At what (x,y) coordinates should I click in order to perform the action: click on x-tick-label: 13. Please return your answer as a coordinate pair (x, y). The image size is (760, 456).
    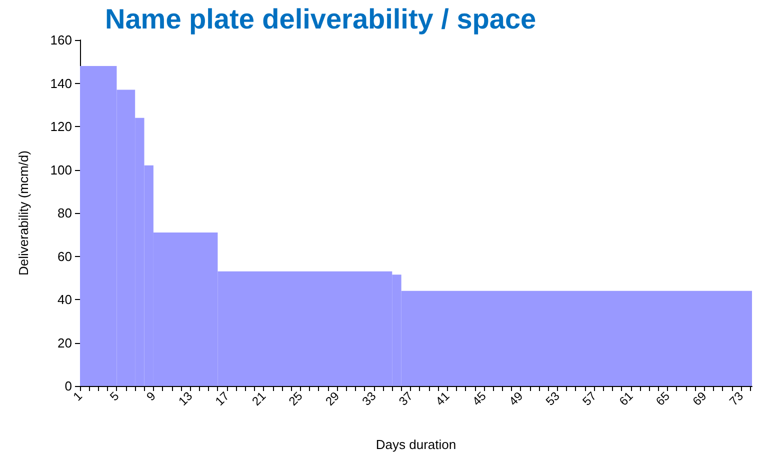
    Looking at the image, I should click on (186, 398).